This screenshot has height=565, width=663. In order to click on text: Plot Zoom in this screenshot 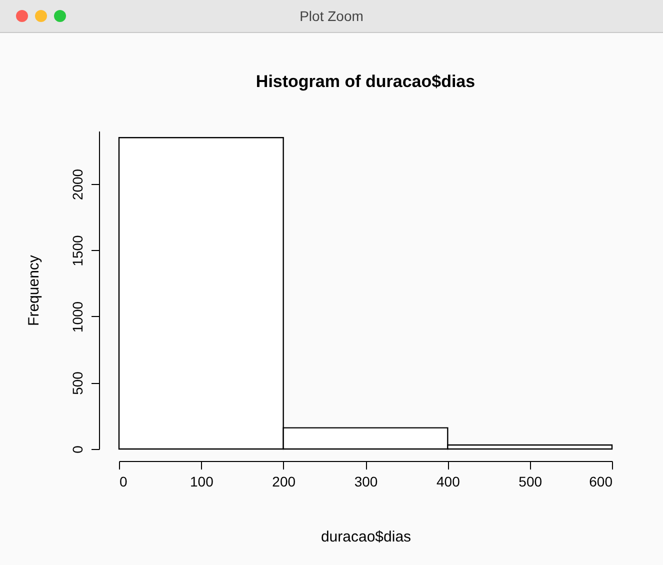, I will do `click(332, 16)`.